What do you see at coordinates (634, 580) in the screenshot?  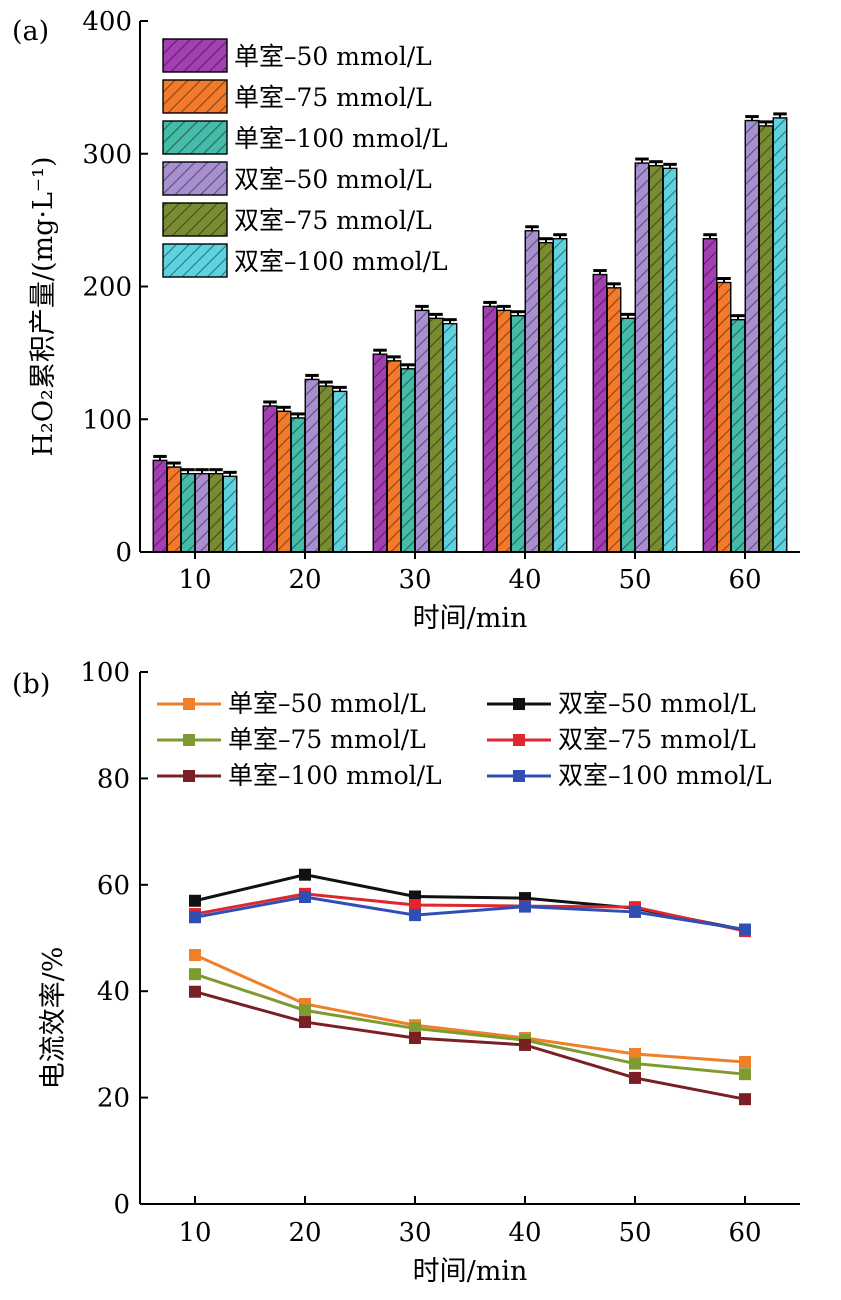 I see `x-tick-label-a-50: 50` at bounding box center [634, 580].